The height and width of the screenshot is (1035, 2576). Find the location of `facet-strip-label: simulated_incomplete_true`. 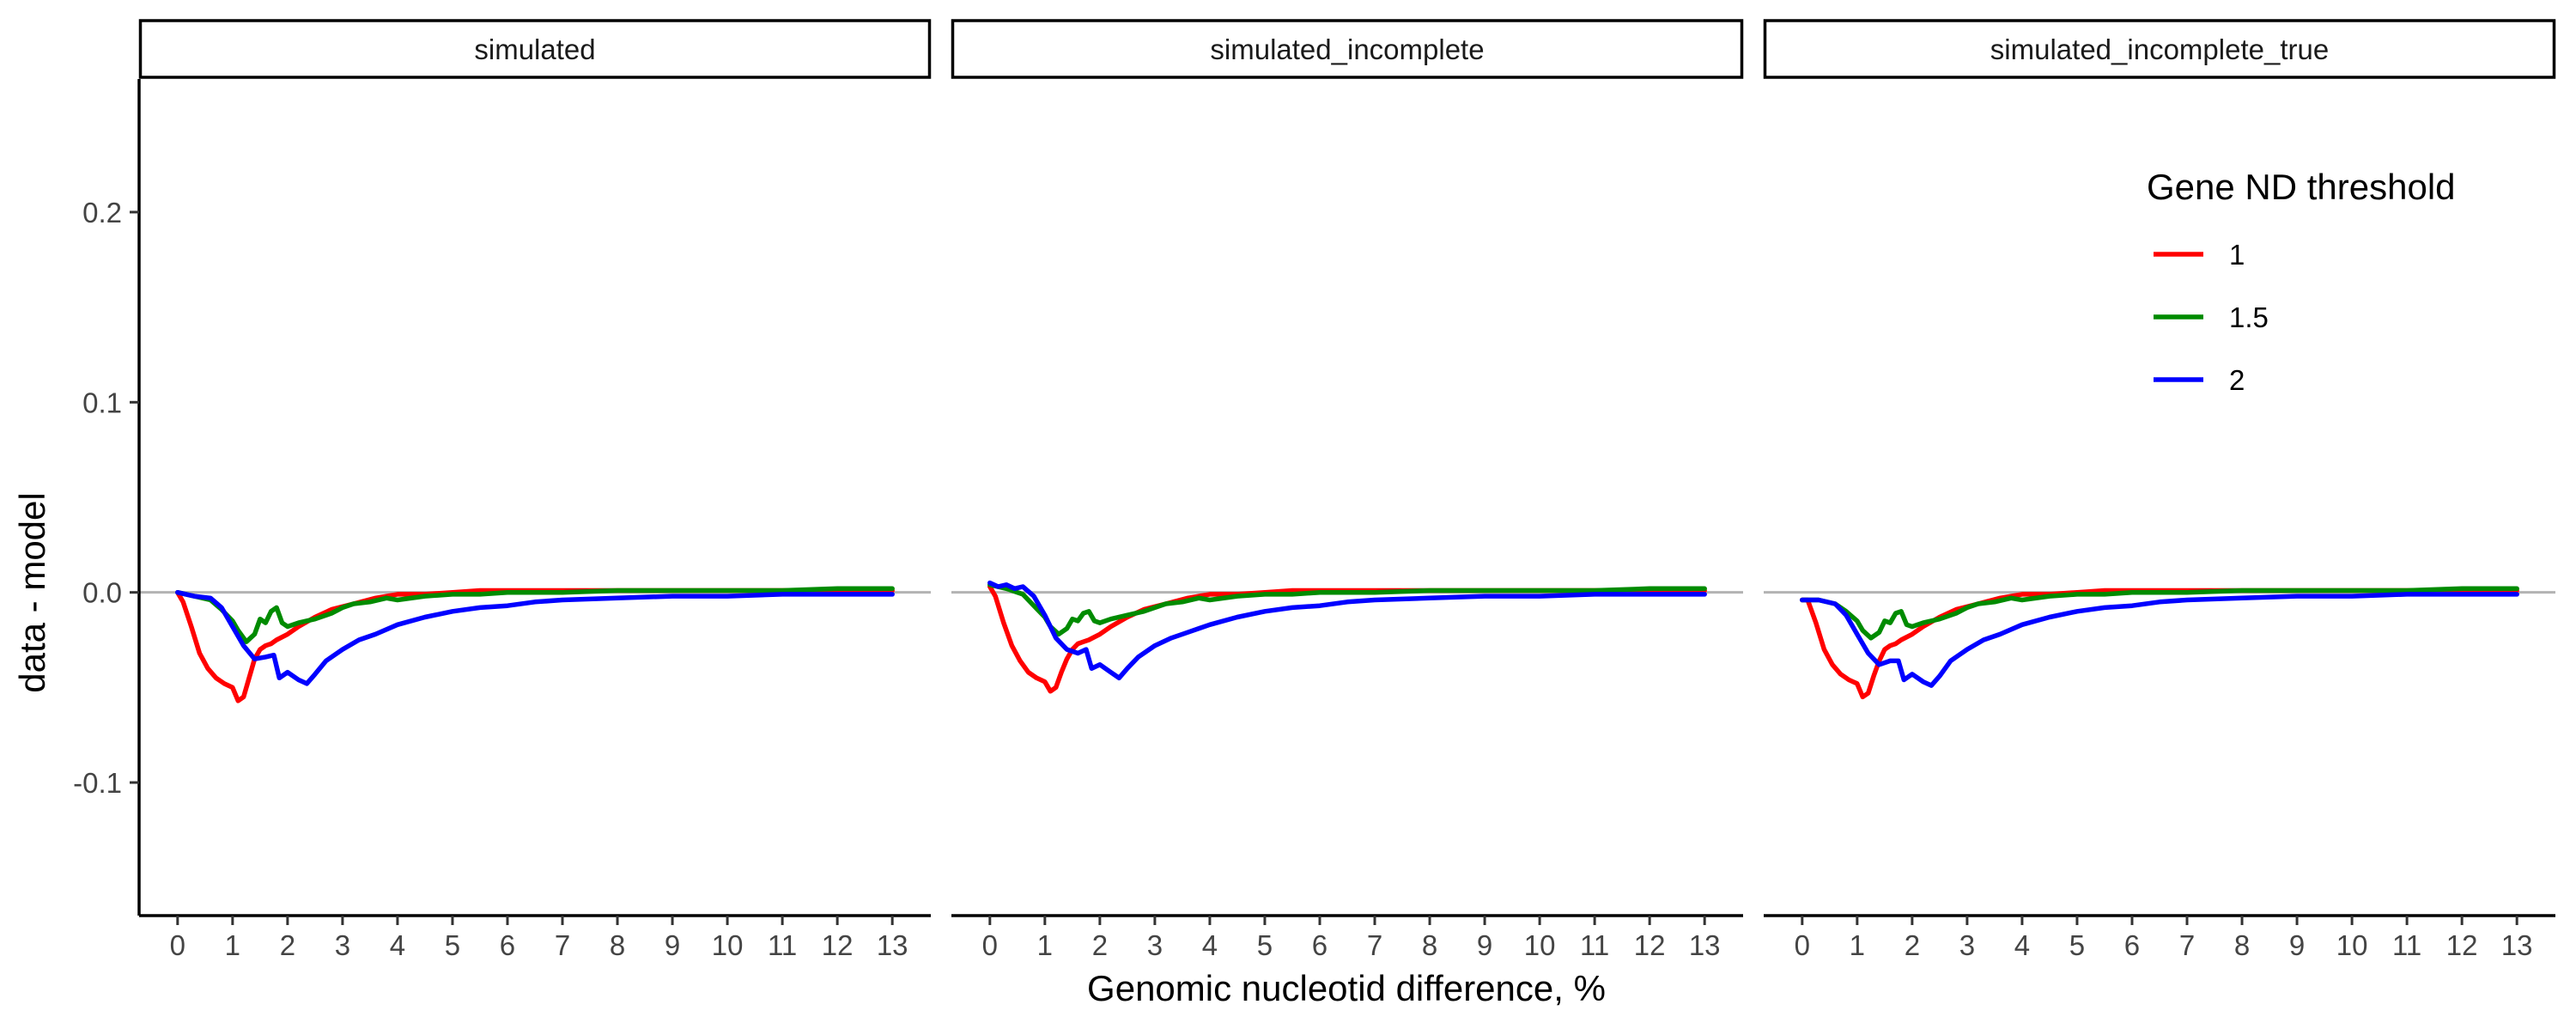

facet-strip-label: simulated_incomplete_true is located at coordinates (2159, 49).